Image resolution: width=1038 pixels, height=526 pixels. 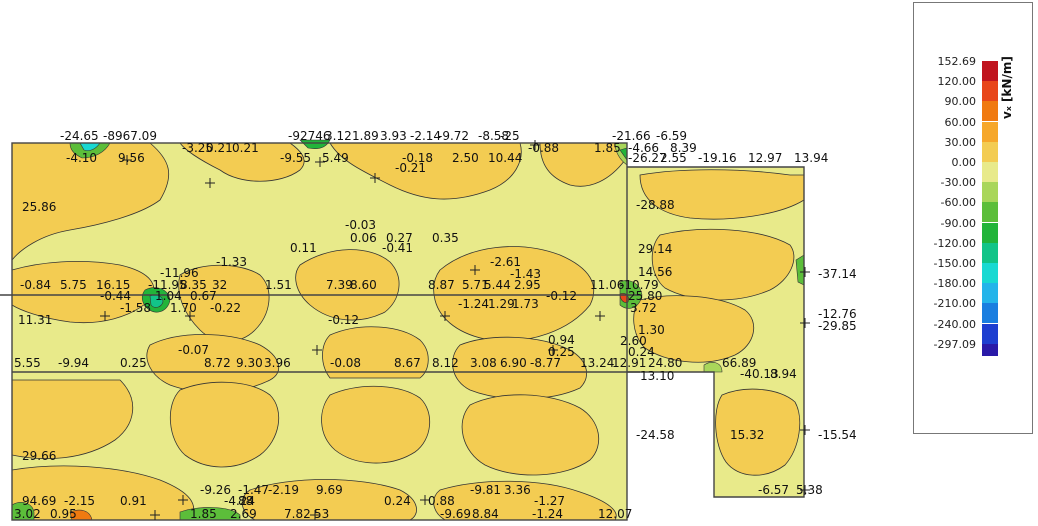 What do you see at coordinates (113, 285) in the screenshot?
I see `value-label: 16.15` at bounding box center [113, 285].